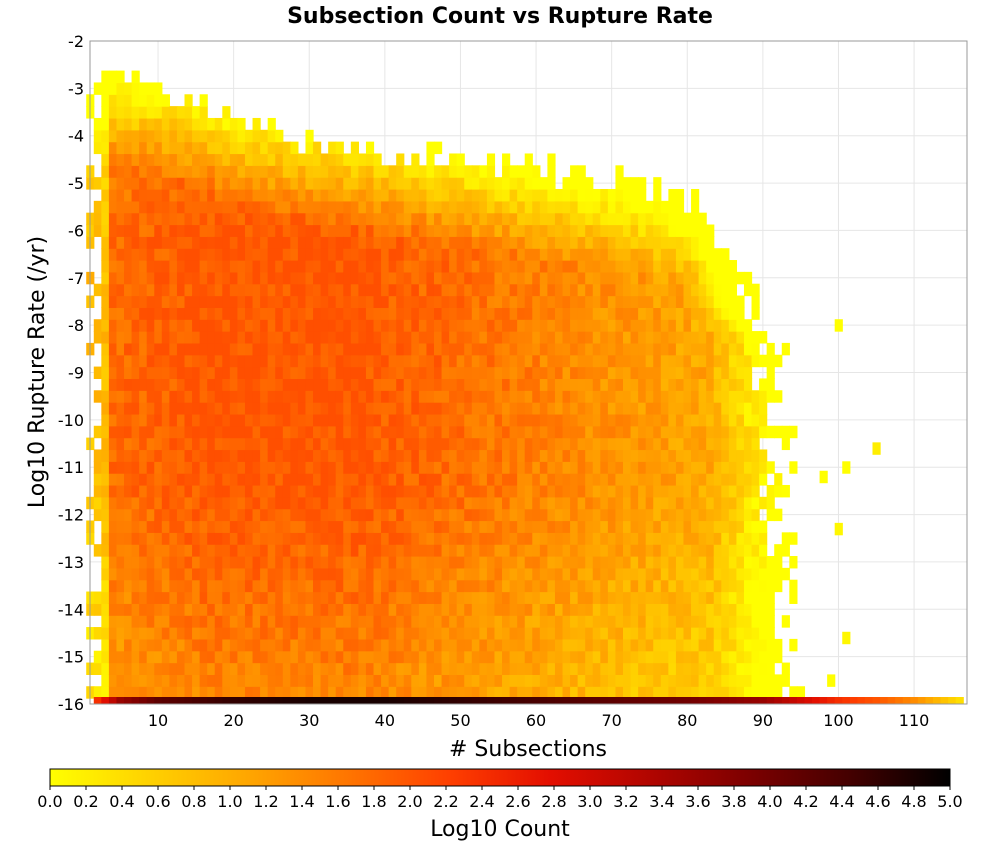  Describe the element at coordinates (76, 230) in the screenshot. I see `y-tick-label: -6` at that location.